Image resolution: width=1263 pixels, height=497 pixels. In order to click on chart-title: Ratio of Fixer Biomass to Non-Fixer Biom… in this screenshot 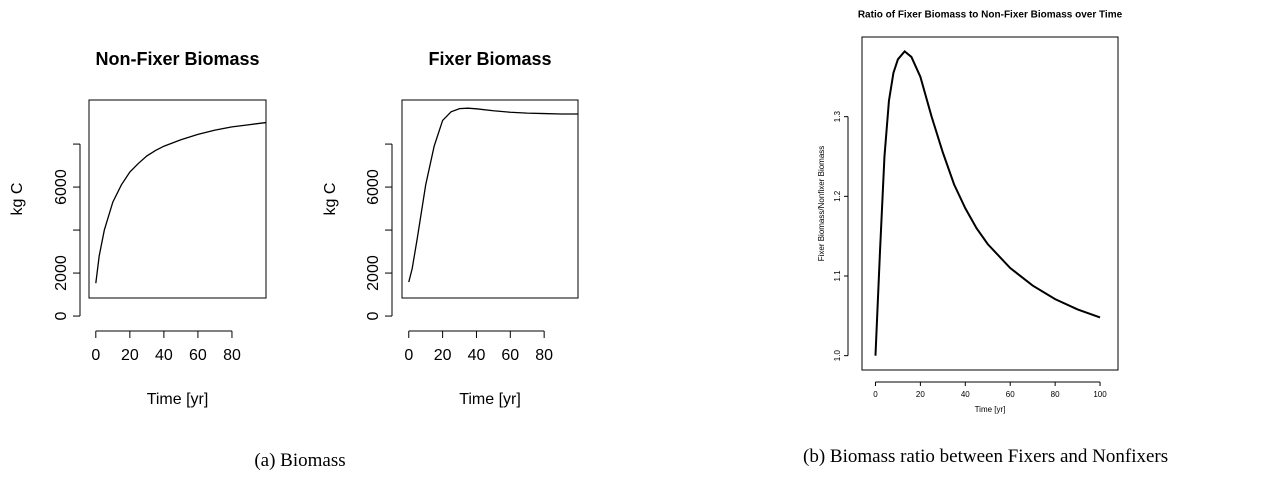, I will do `click(990, 15)`.